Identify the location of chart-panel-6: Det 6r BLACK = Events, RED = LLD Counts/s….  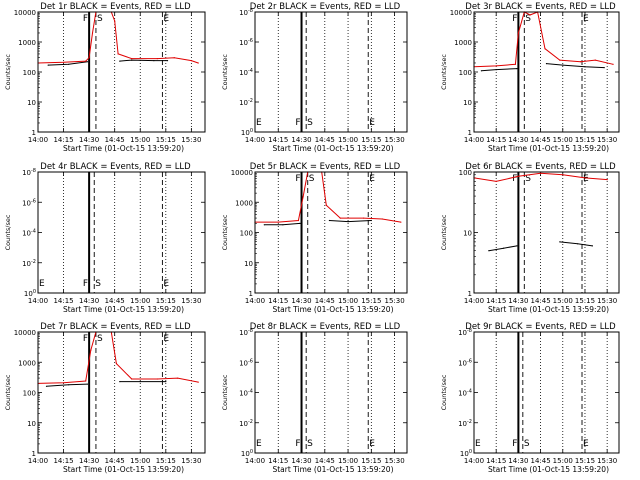
(530, 238).